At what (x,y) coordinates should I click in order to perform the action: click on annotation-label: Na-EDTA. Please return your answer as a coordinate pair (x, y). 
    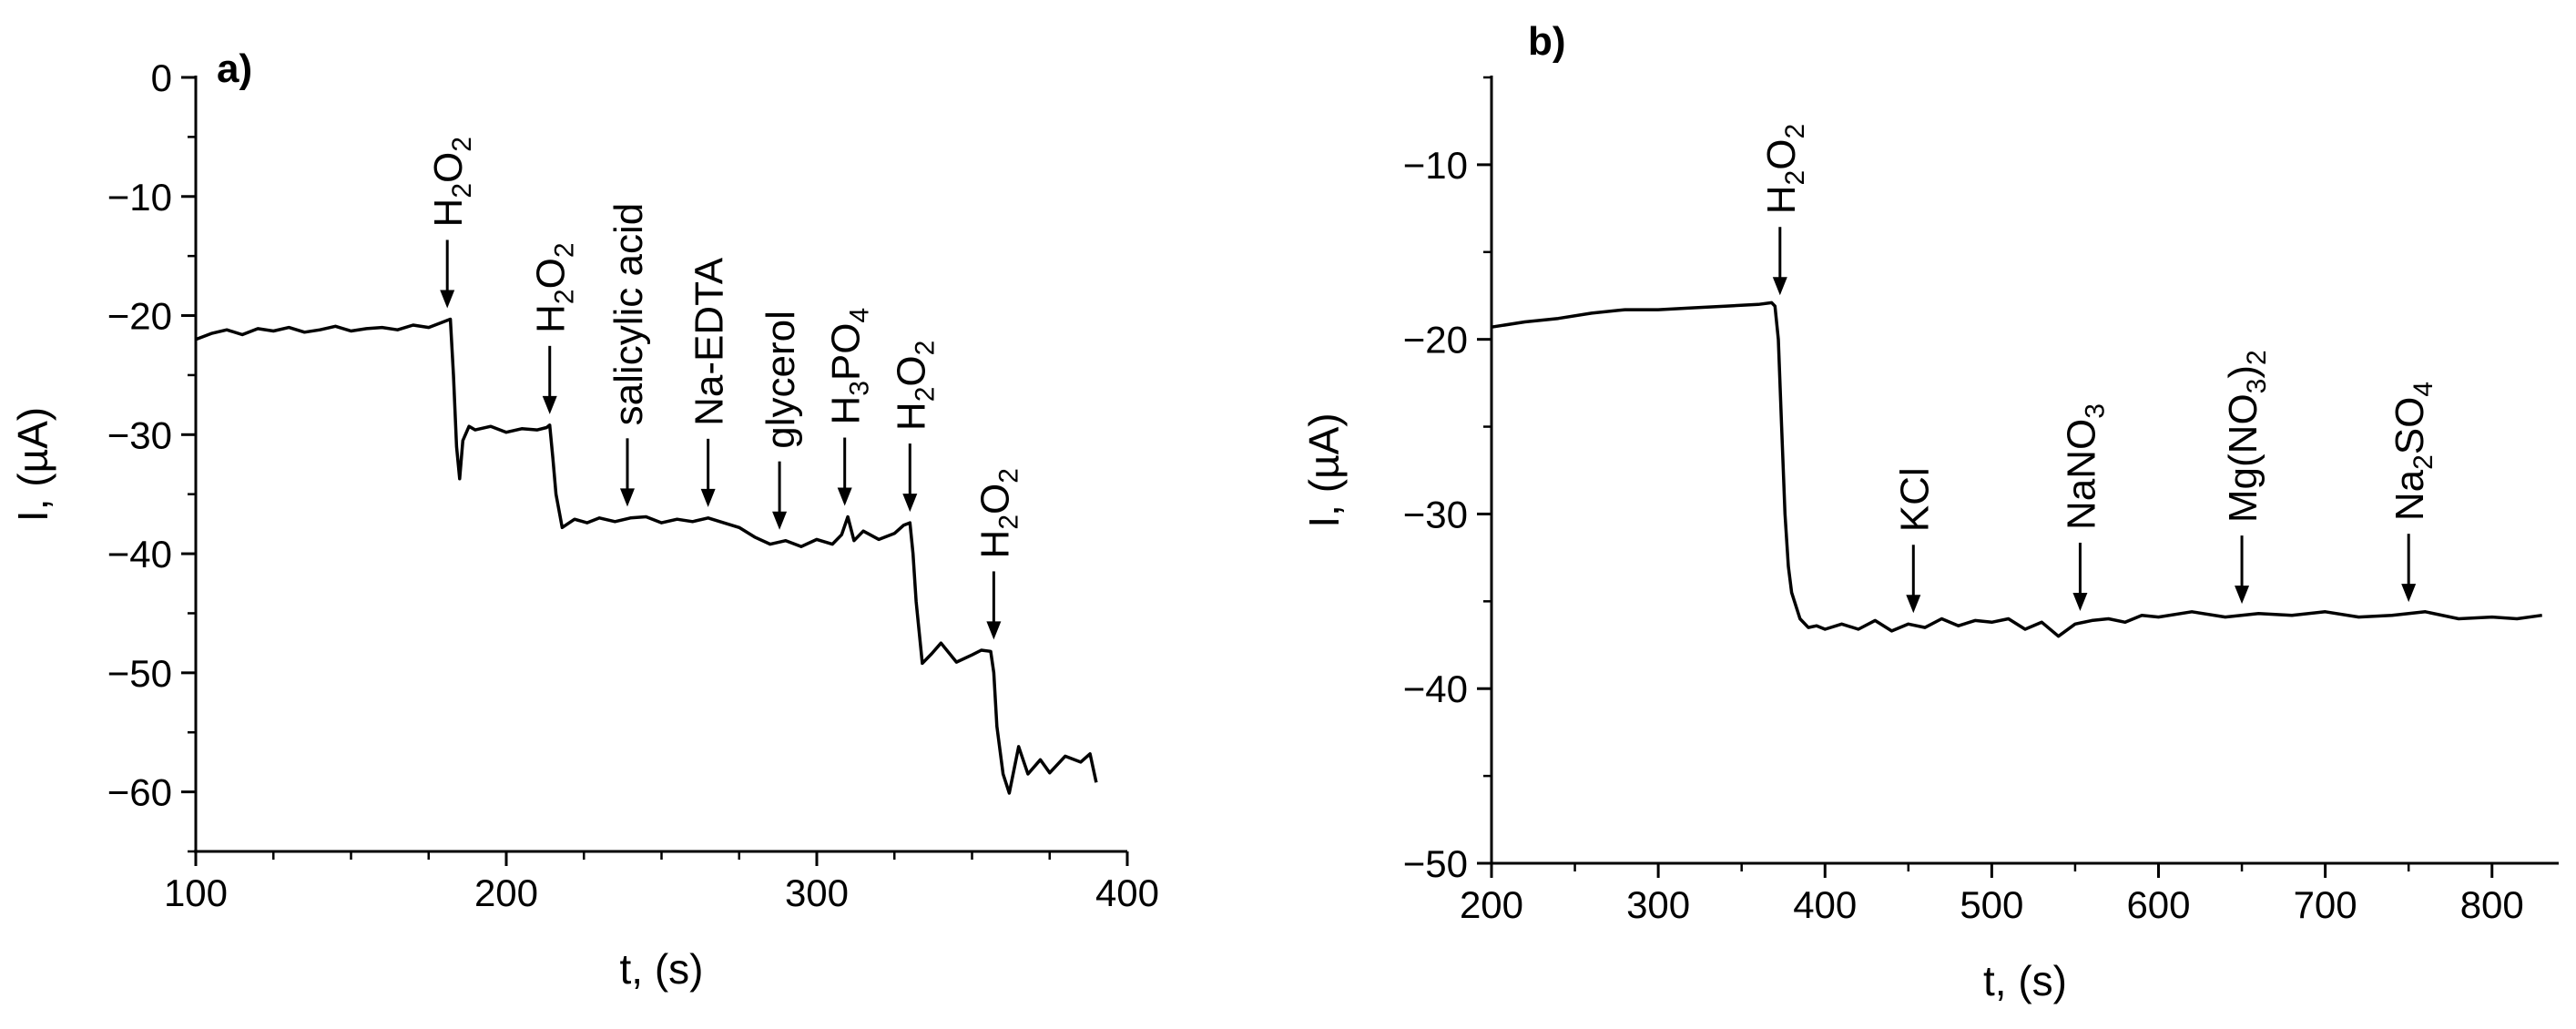
    Looking at the image, I should click on (709, 341).